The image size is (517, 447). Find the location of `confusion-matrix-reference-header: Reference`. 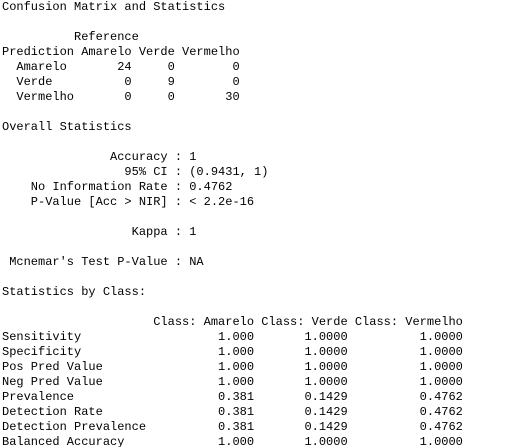

confusion-matrix-reference-header: Reference is located at coordinates (70, 37).